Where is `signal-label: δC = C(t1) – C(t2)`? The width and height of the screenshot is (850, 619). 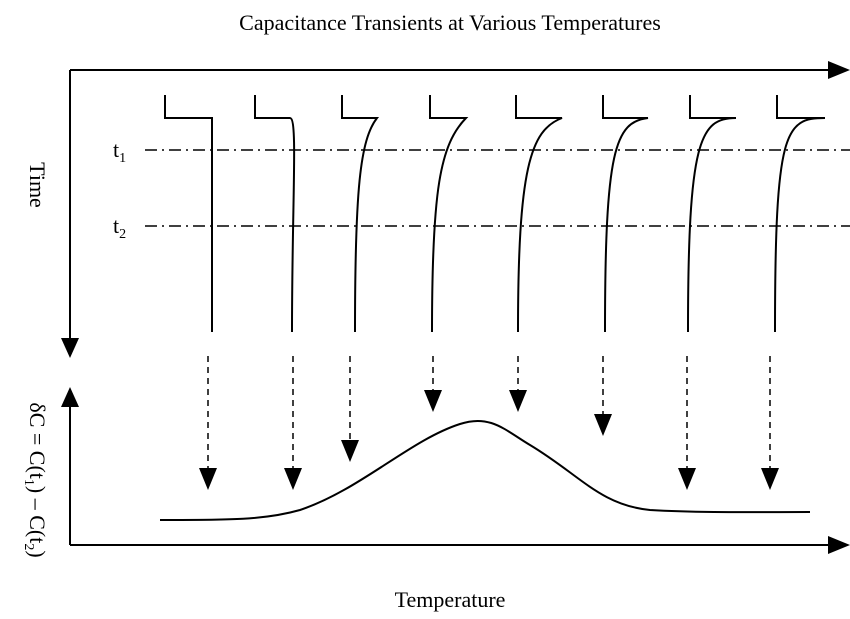
signal-label: δC = C(t1) – C(t2) is located at coordinates (35, 479).